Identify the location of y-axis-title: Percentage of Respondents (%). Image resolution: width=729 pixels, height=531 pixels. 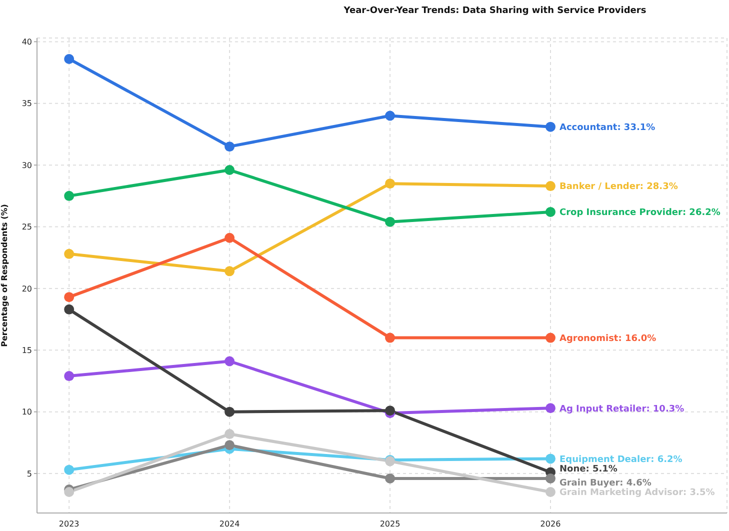
(4, 275).